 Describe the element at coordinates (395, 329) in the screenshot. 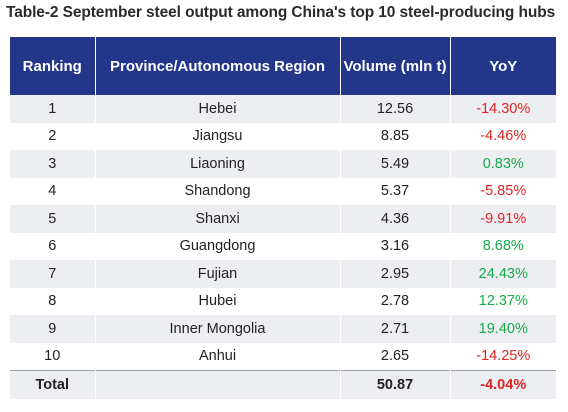

I see `volume-cell: 2.71` at that location.